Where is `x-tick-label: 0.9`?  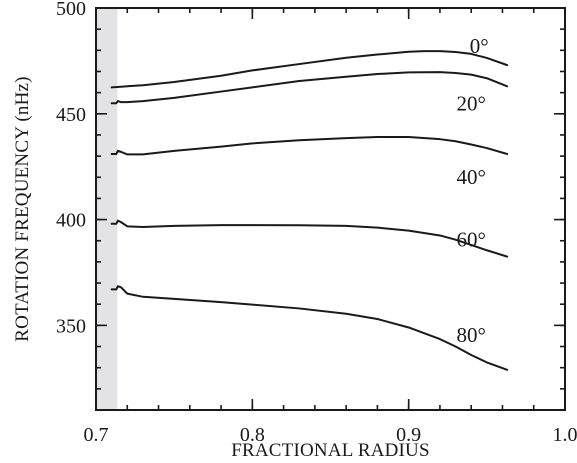
x-tick-label: 0.9 is located at coordinates (408, 435).